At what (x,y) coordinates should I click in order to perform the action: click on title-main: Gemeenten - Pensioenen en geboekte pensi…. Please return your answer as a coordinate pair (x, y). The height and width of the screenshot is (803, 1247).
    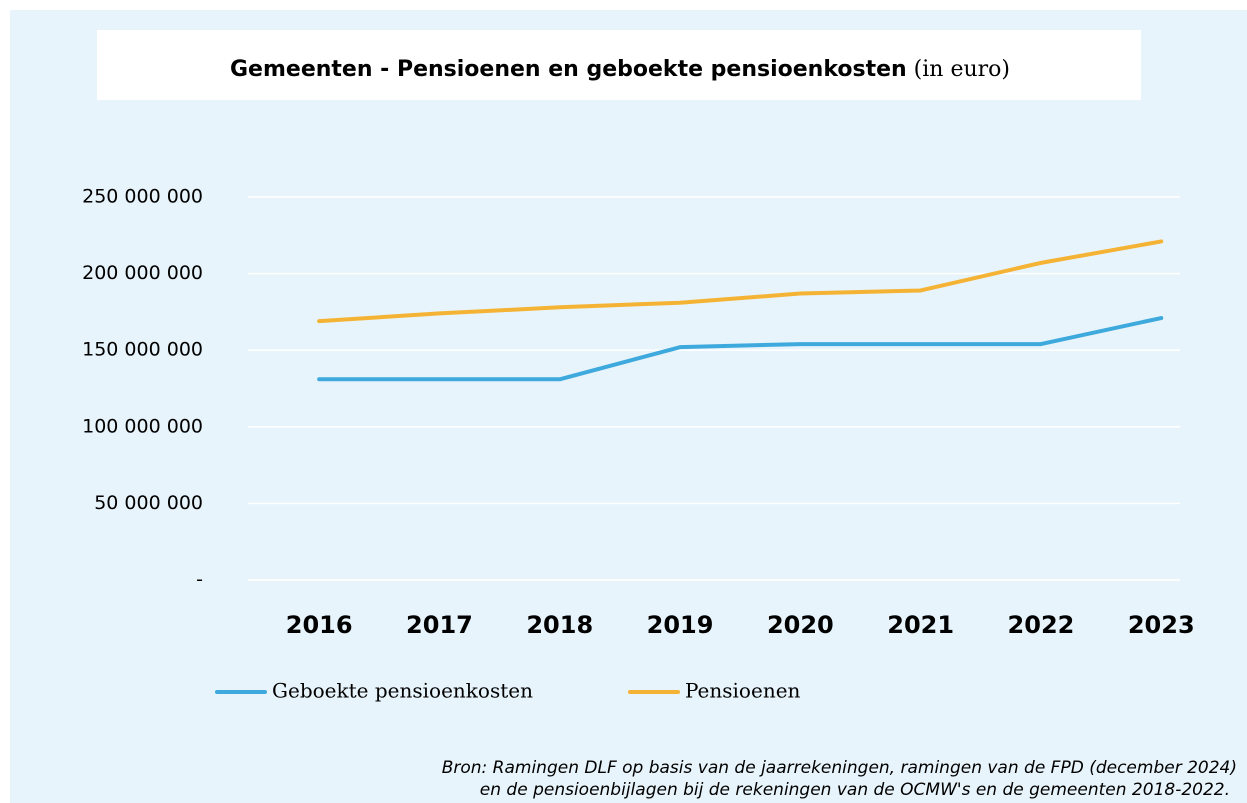
    Looking at the image, I should click on (568, 69).